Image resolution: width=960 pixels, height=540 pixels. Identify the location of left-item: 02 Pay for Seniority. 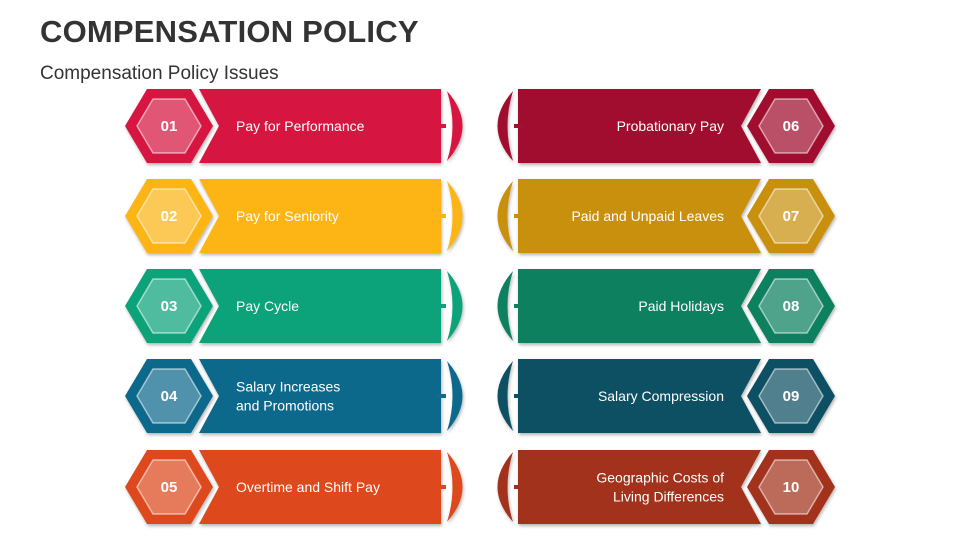
(294, 216).